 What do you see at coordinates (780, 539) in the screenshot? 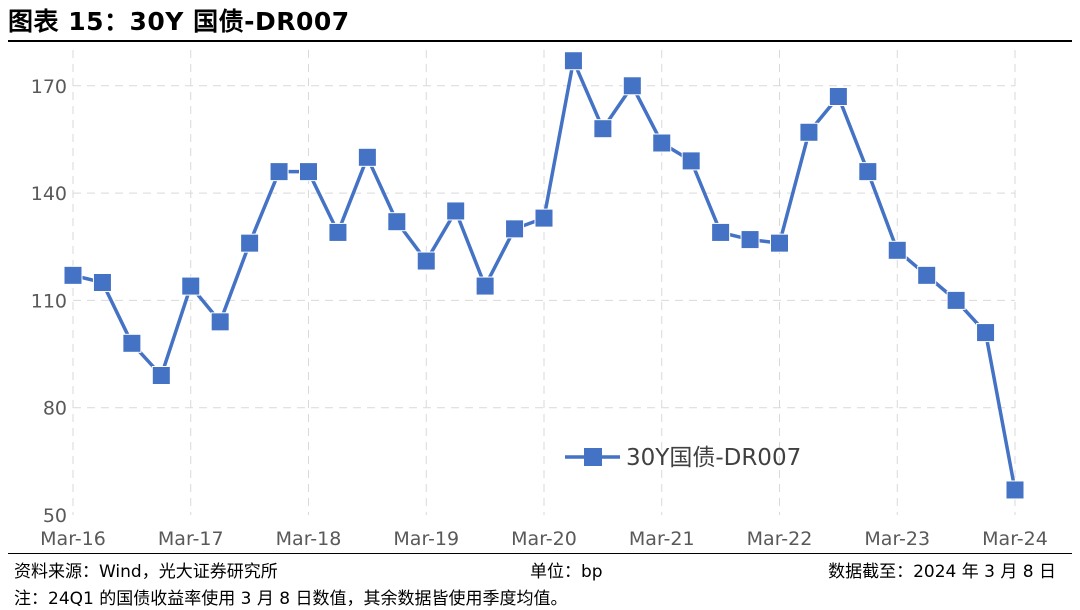
I see `x-tick-label: Mar-22` at bounding box center [780, 539].